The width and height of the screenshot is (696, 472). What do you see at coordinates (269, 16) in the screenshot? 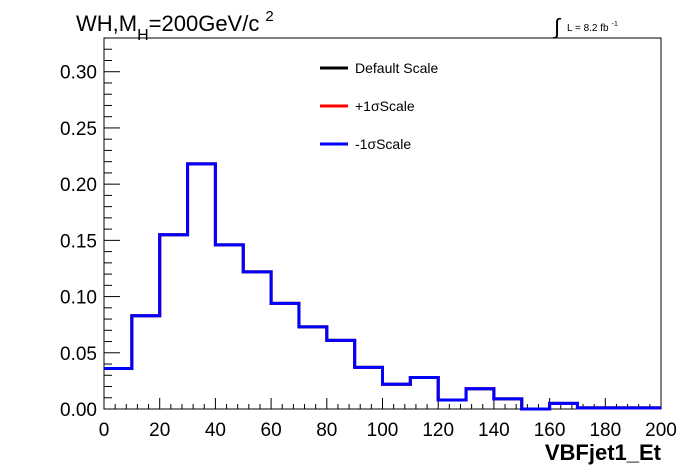
I see `title-superscript: 2` at bounding box center [269, 16].